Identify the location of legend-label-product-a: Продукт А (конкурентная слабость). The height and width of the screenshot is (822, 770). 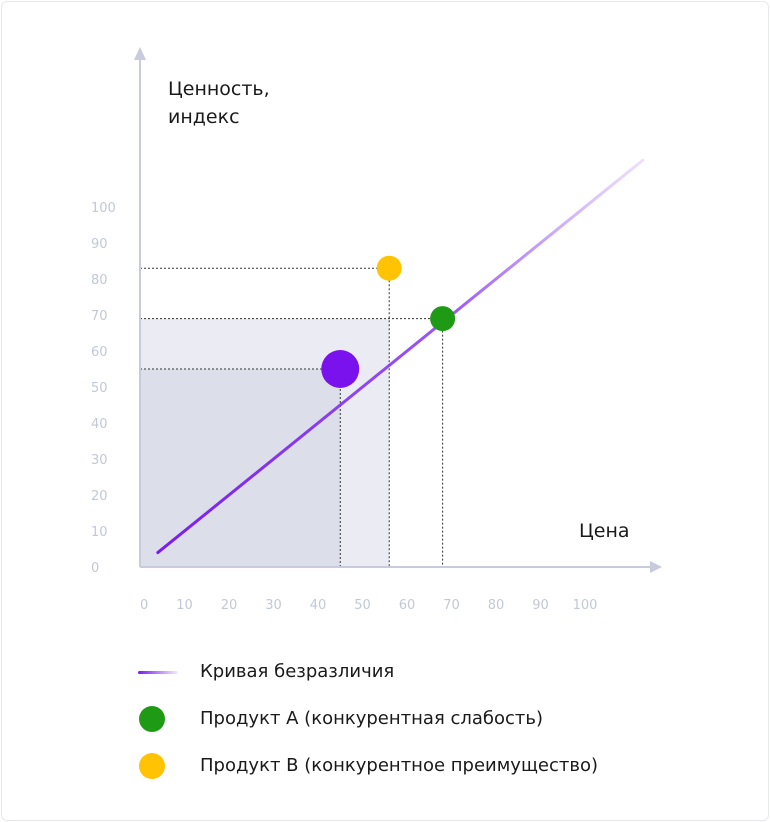
(372, 718).